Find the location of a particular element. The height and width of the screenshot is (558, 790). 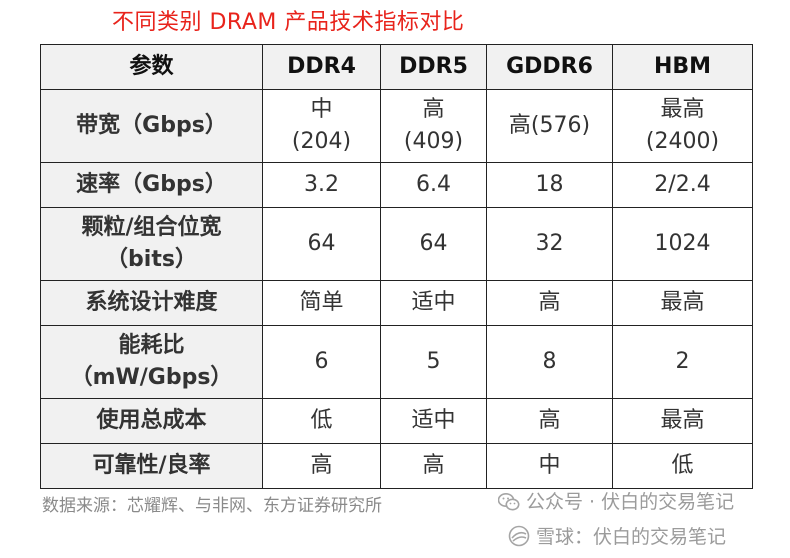

cell-line: 最高 is located at coordinates (682, 110).